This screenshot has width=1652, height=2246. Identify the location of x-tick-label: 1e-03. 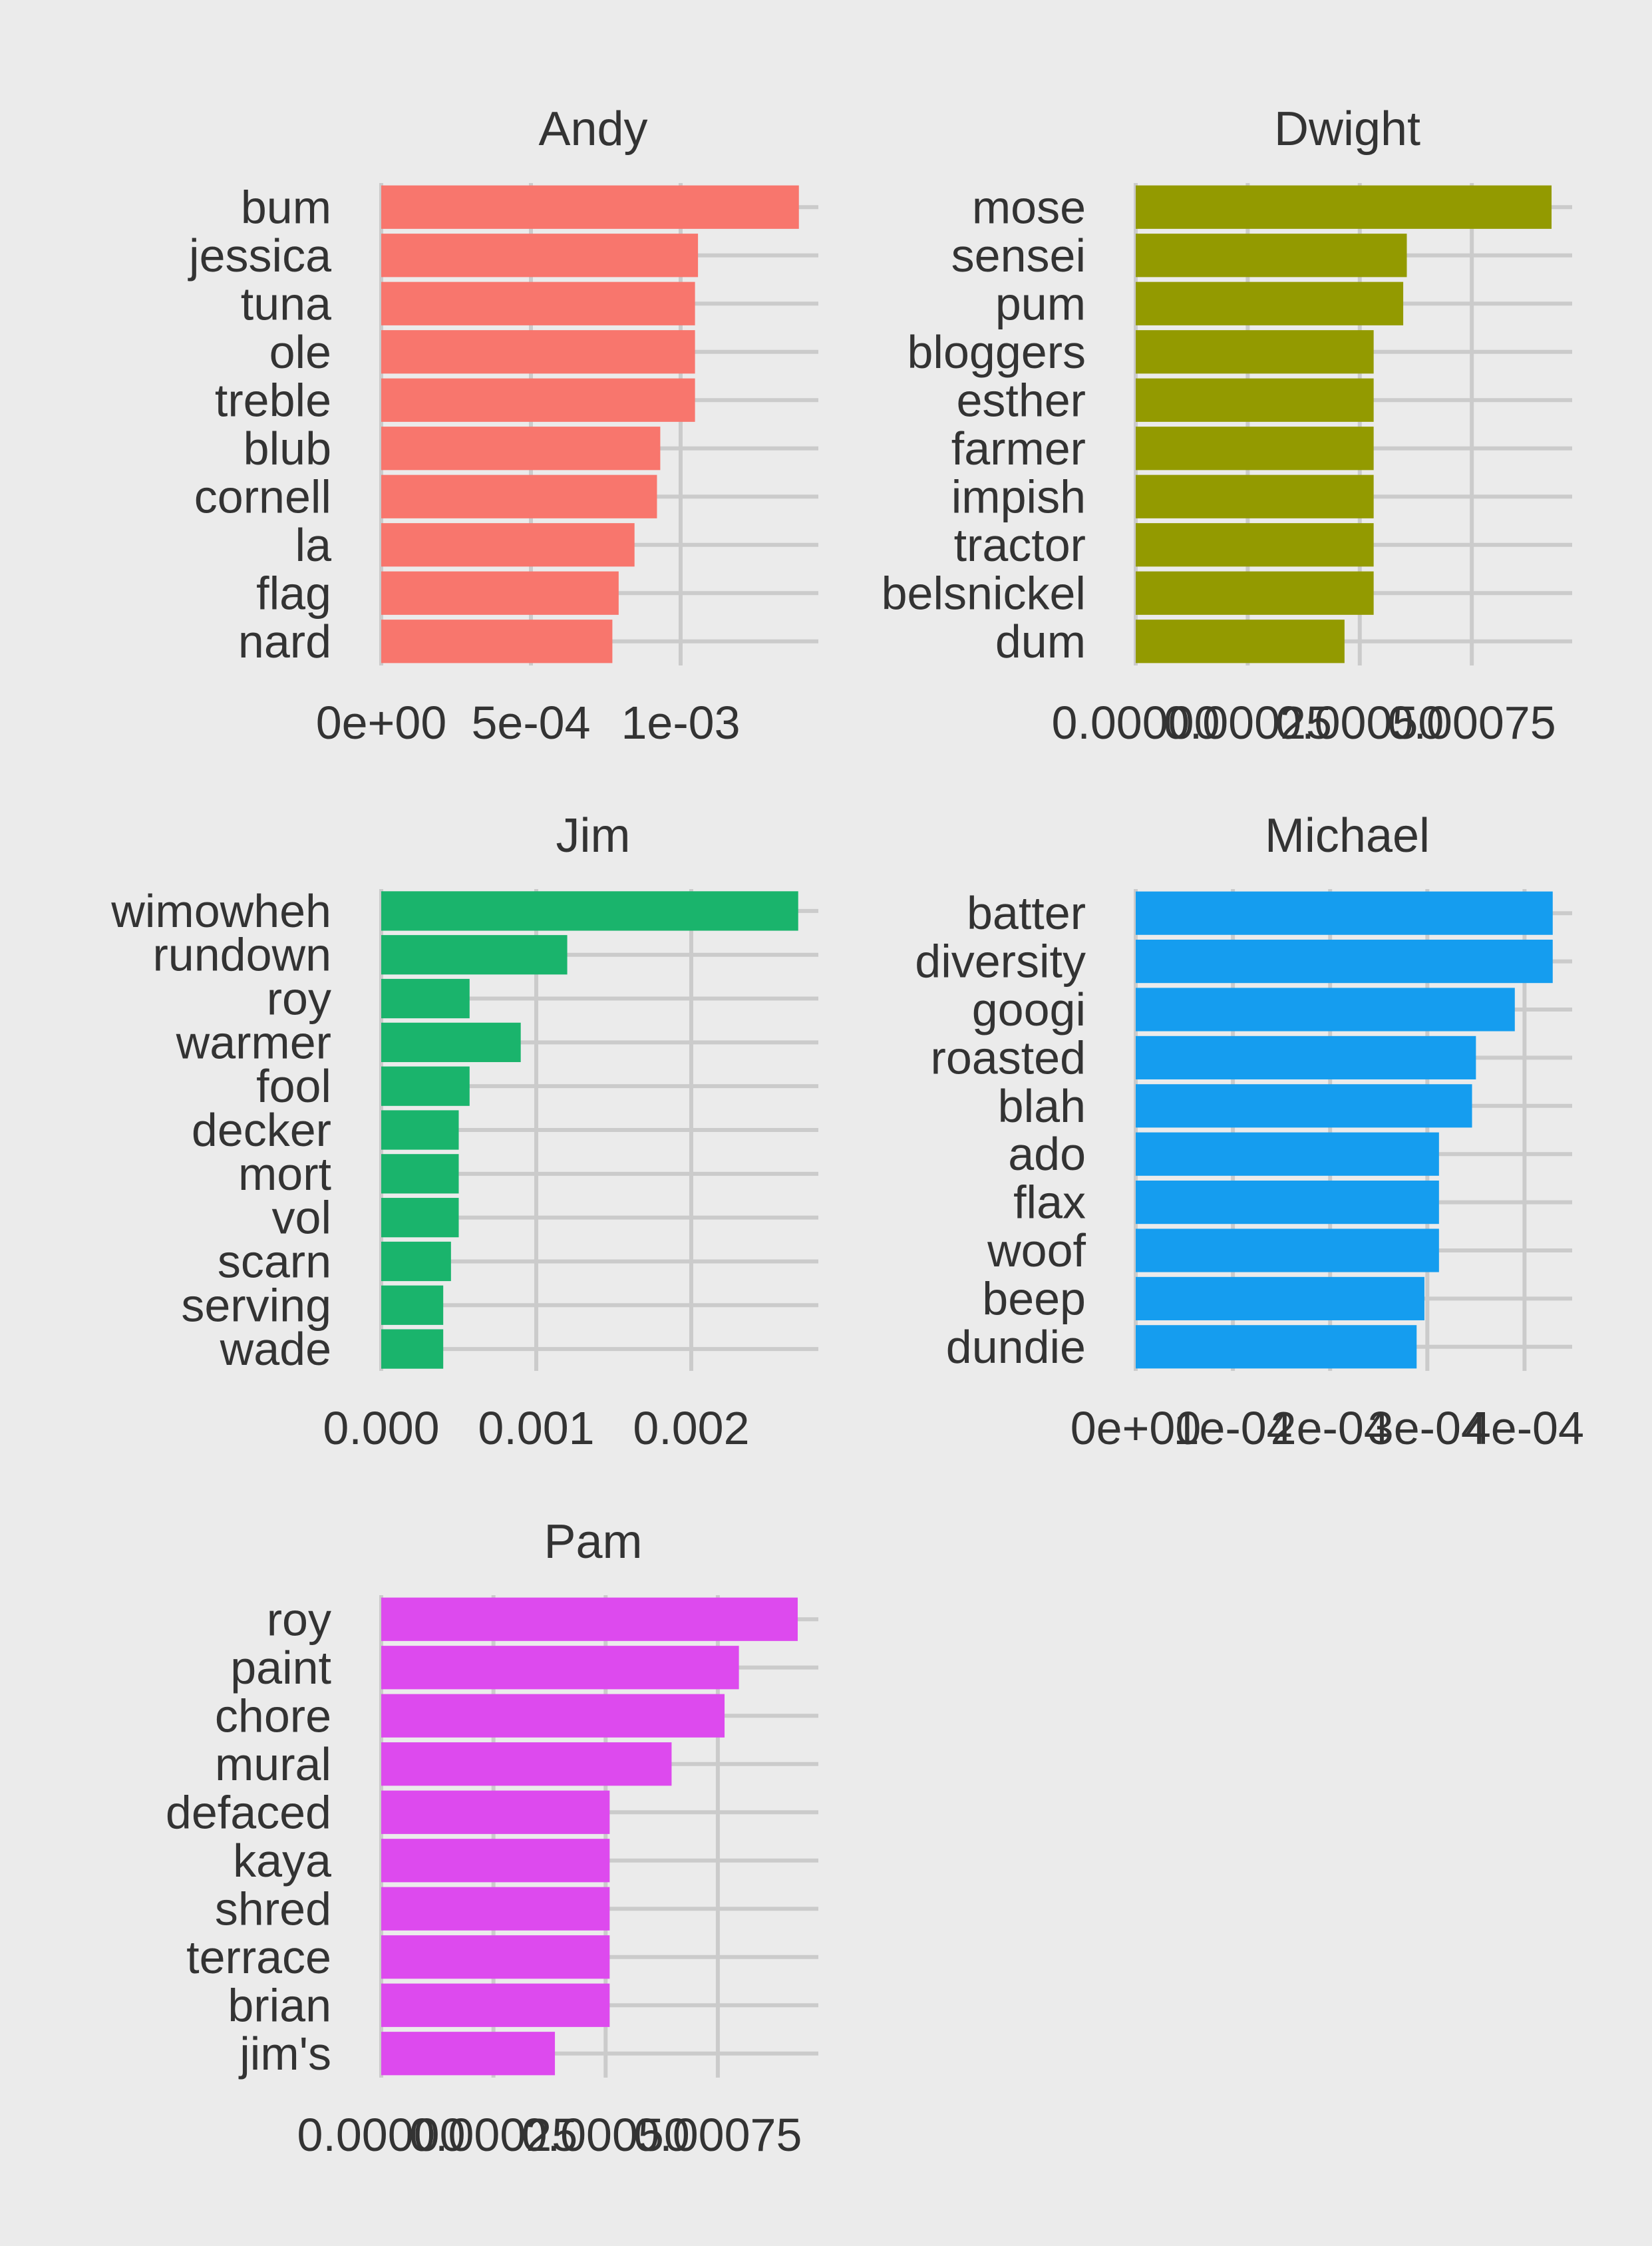
(681, 723).